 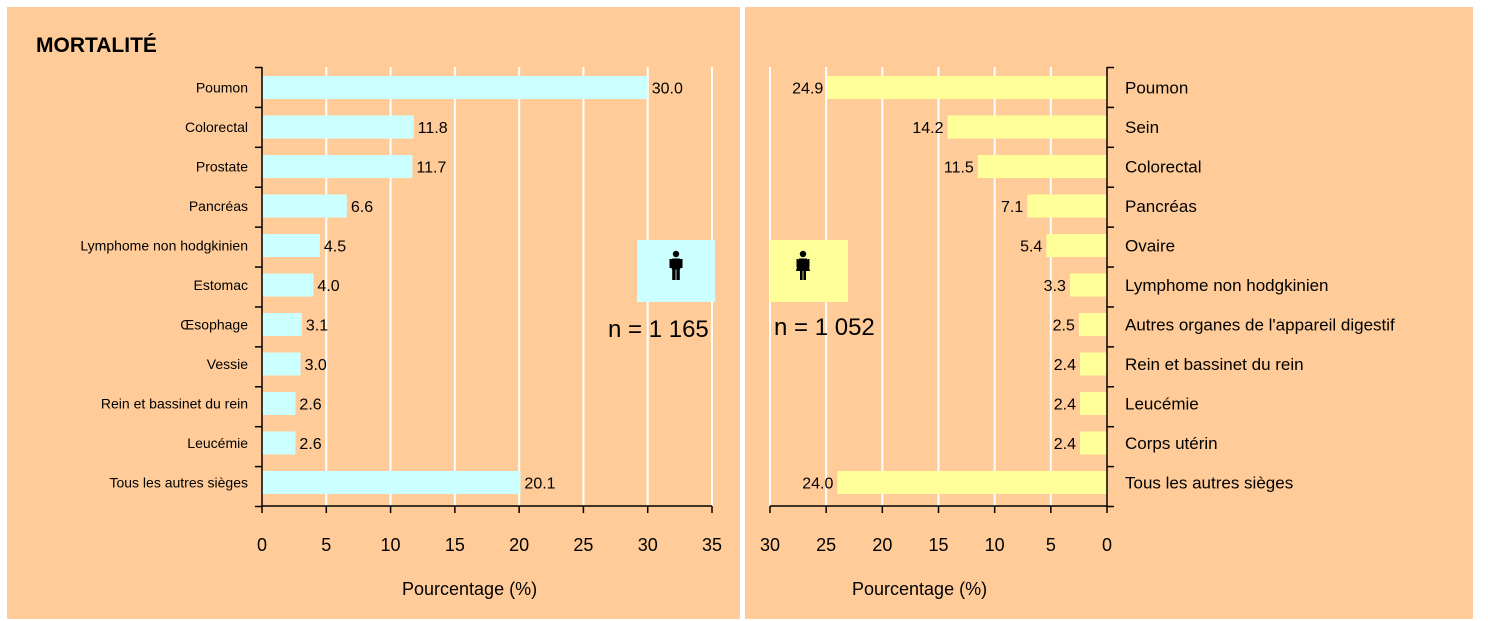 I want to click on bar-sein, so click(x=1027, y=127).